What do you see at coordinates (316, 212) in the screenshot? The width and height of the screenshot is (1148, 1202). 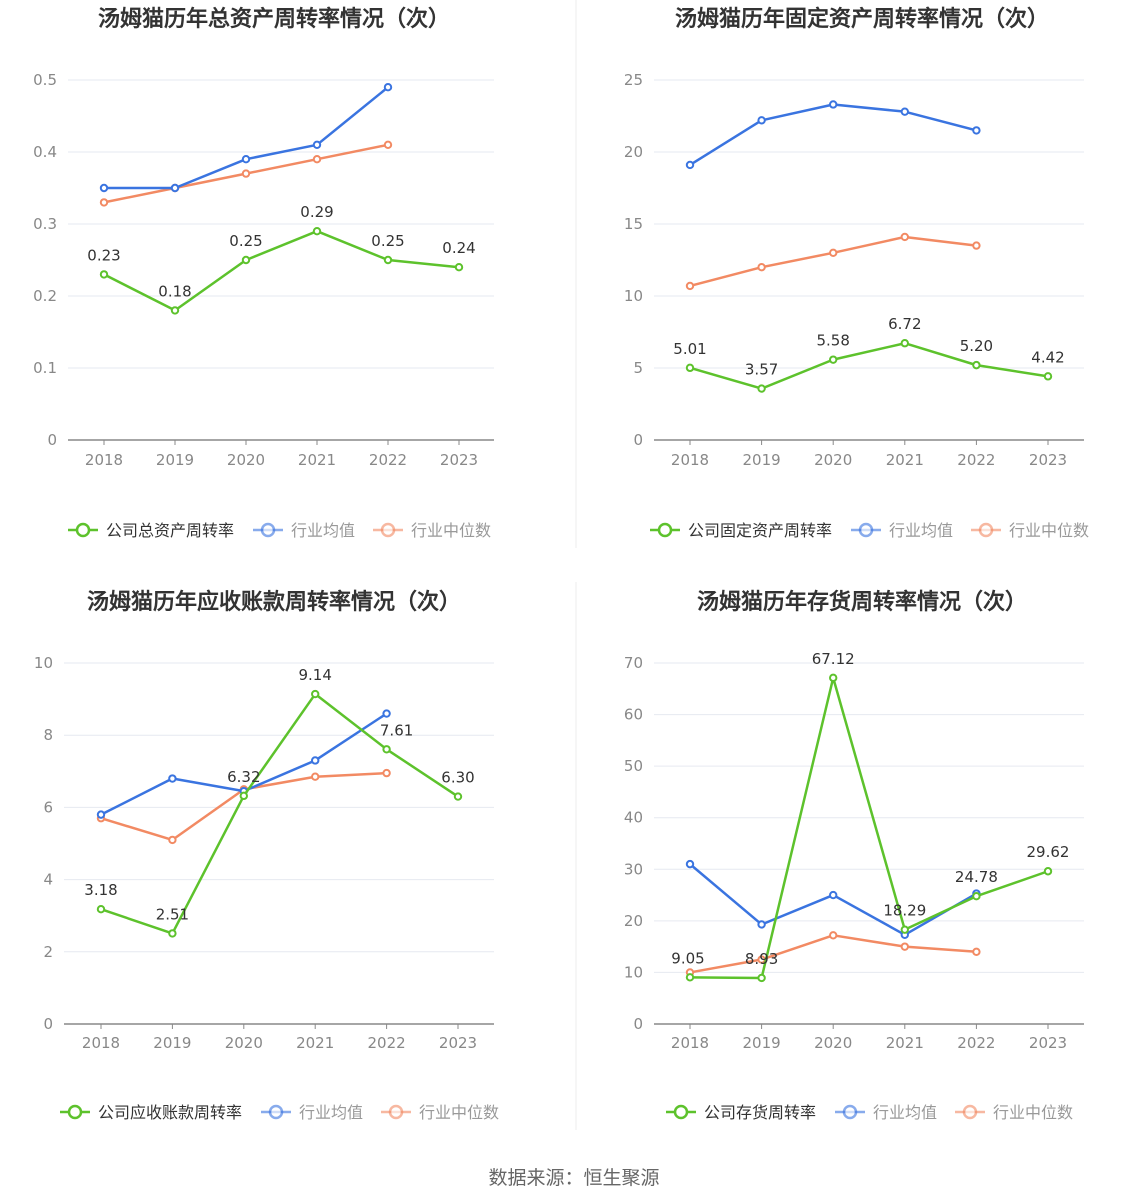 I see `data-label: 0.29` at bounding box center [316, 212].